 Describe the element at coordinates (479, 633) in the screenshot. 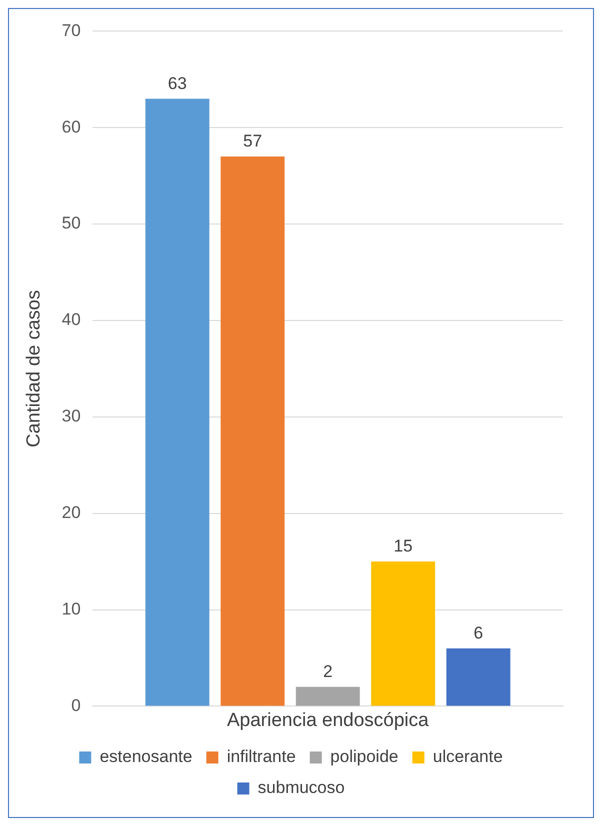

I see `data-label: 6` at that location.